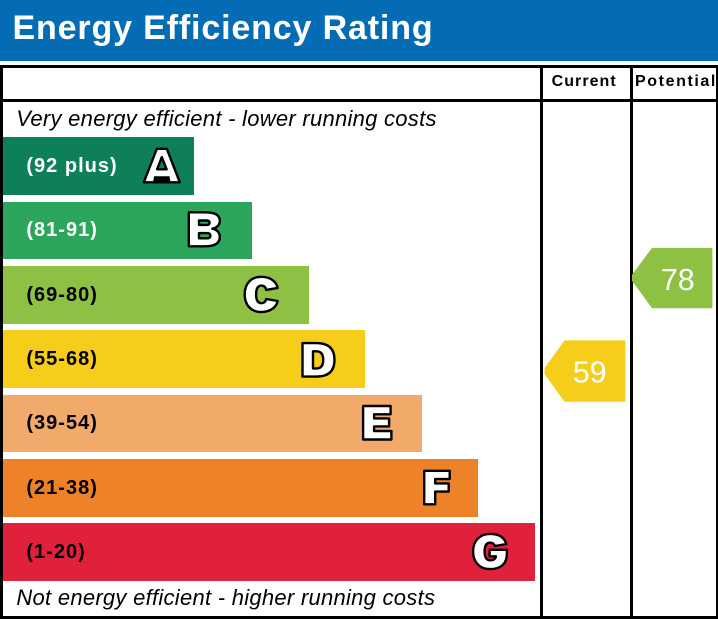 The width and height of the screenshot is (718, 619). What do you see at coordinates (678, 280) in the screenshot?
I see `svg-text: 78` at bounding box center [678, 280].